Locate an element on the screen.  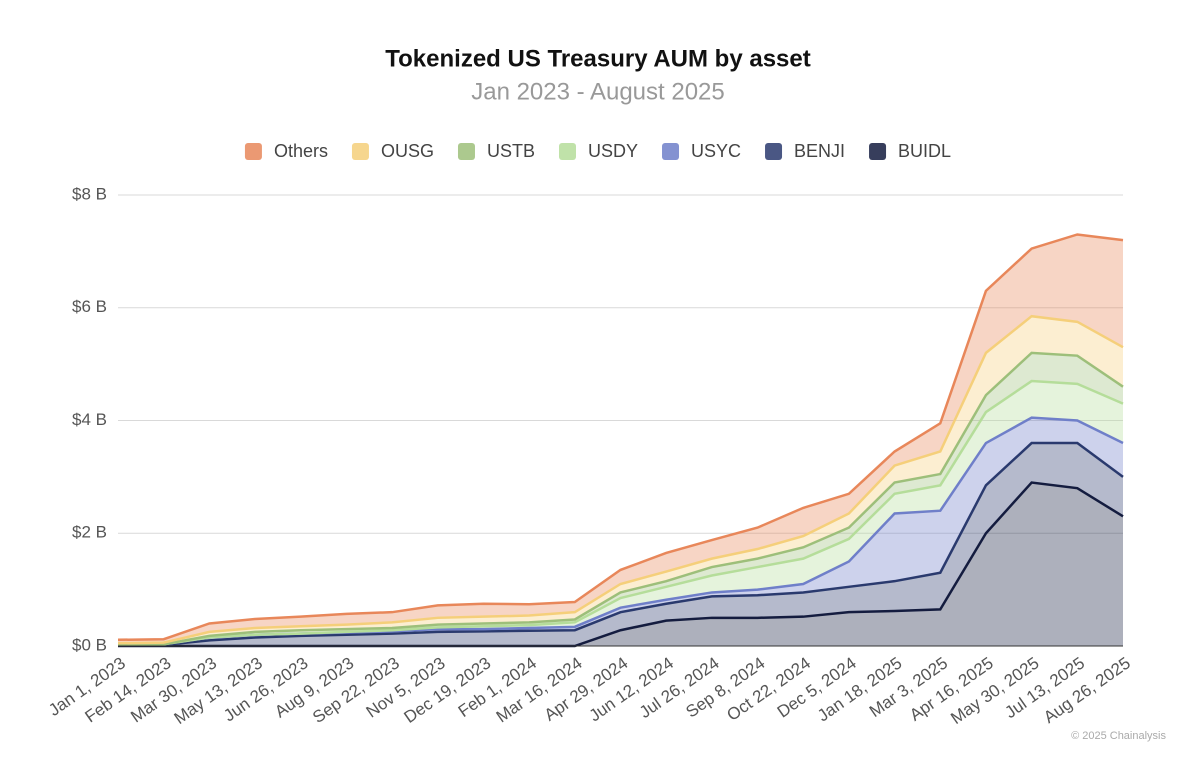
y-tick-label: $8 B is located at coordinates (89, 193).